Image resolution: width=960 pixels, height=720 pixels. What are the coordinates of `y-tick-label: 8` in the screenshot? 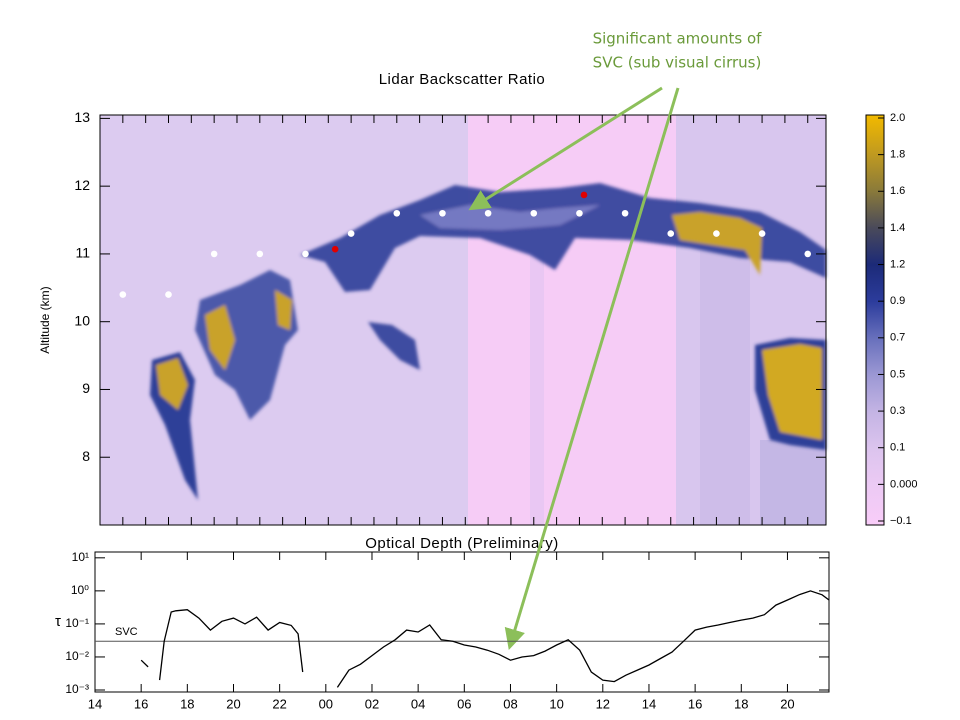 It's located at (86, 456).